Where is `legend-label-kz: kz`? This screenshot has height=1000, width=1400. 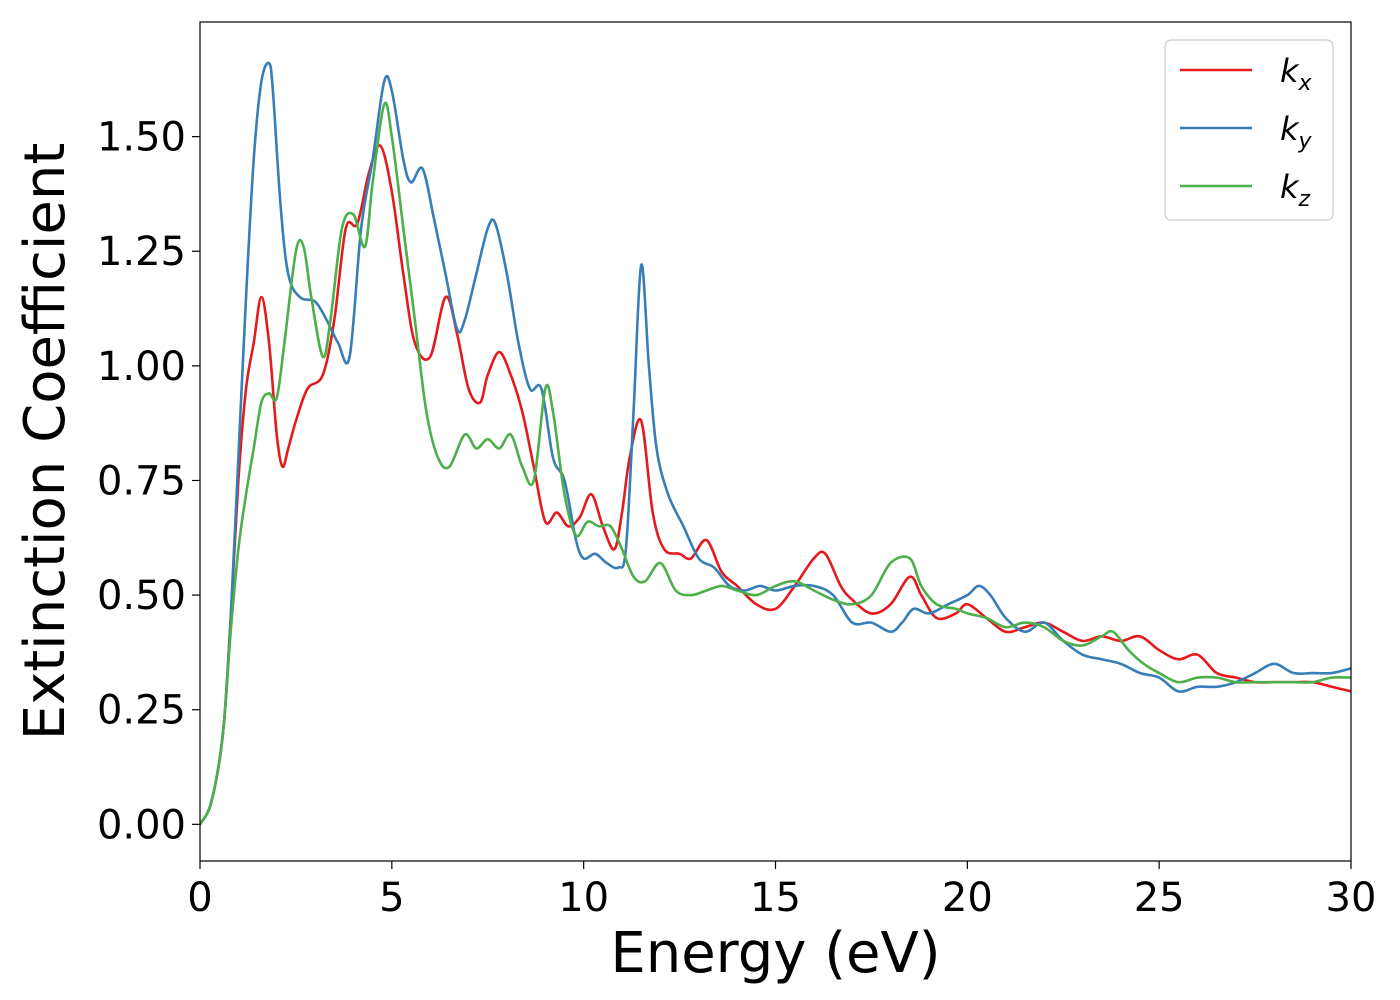
legend-label-kz: kz is located at coordinates (1295, 190).